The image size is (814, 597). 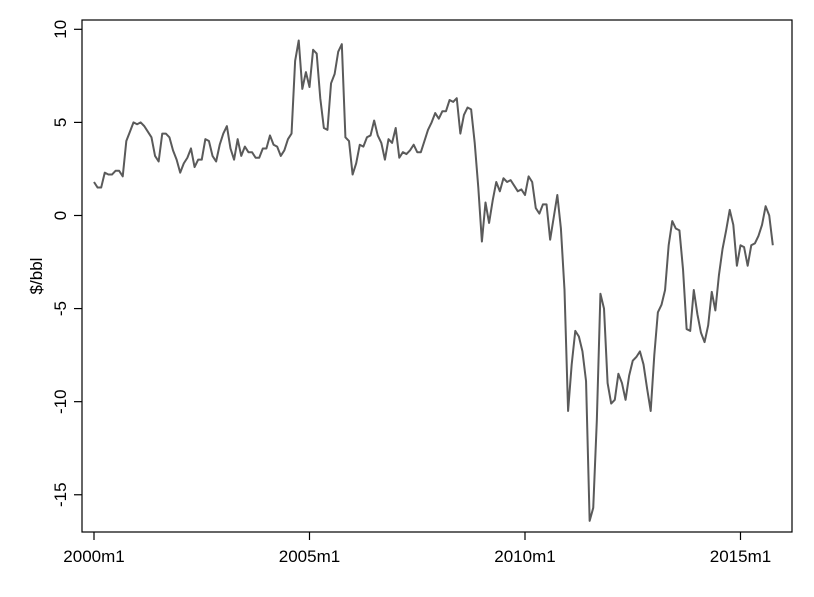 What do you see at coordinates (524, 556) in the screenshot?
I see `x-tick-label: 2010m1` at bounding box center [524, 556].